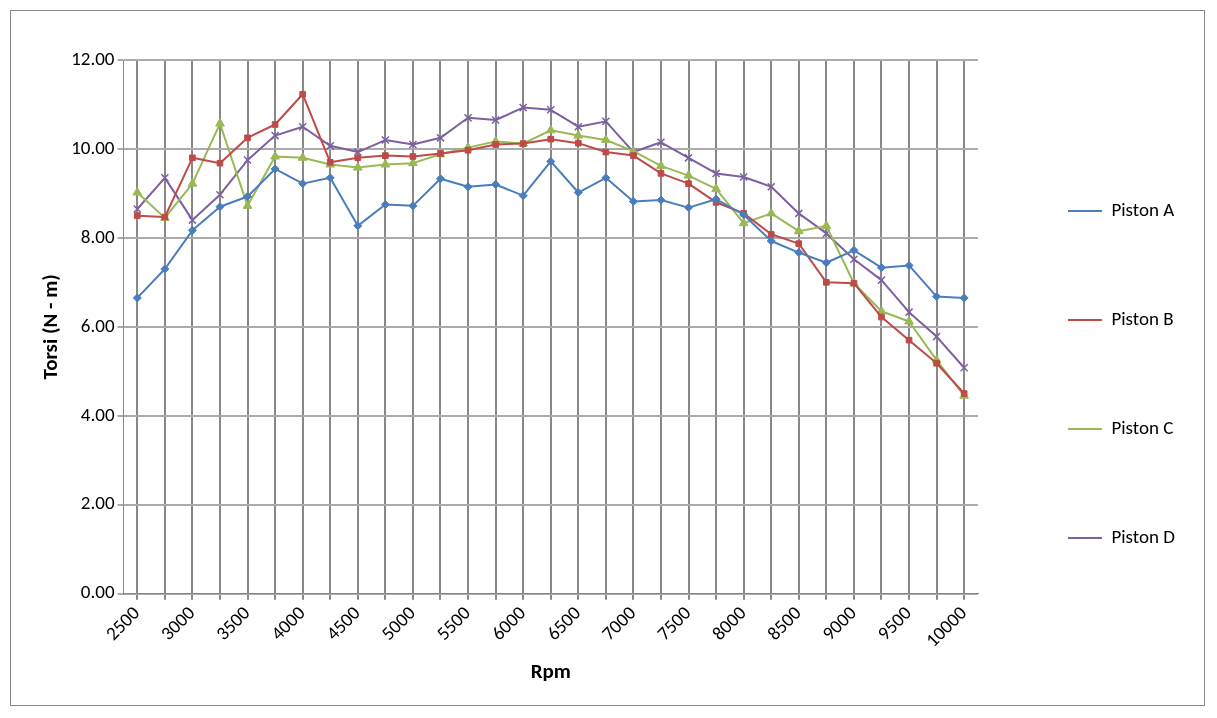 Image resolution: width=1217 pixels, height=718 pixels. What do you see at coordinates (97, 325) in the screenshot?
I see `y-tick-label: 6.00` at bounding box center [97, 325].